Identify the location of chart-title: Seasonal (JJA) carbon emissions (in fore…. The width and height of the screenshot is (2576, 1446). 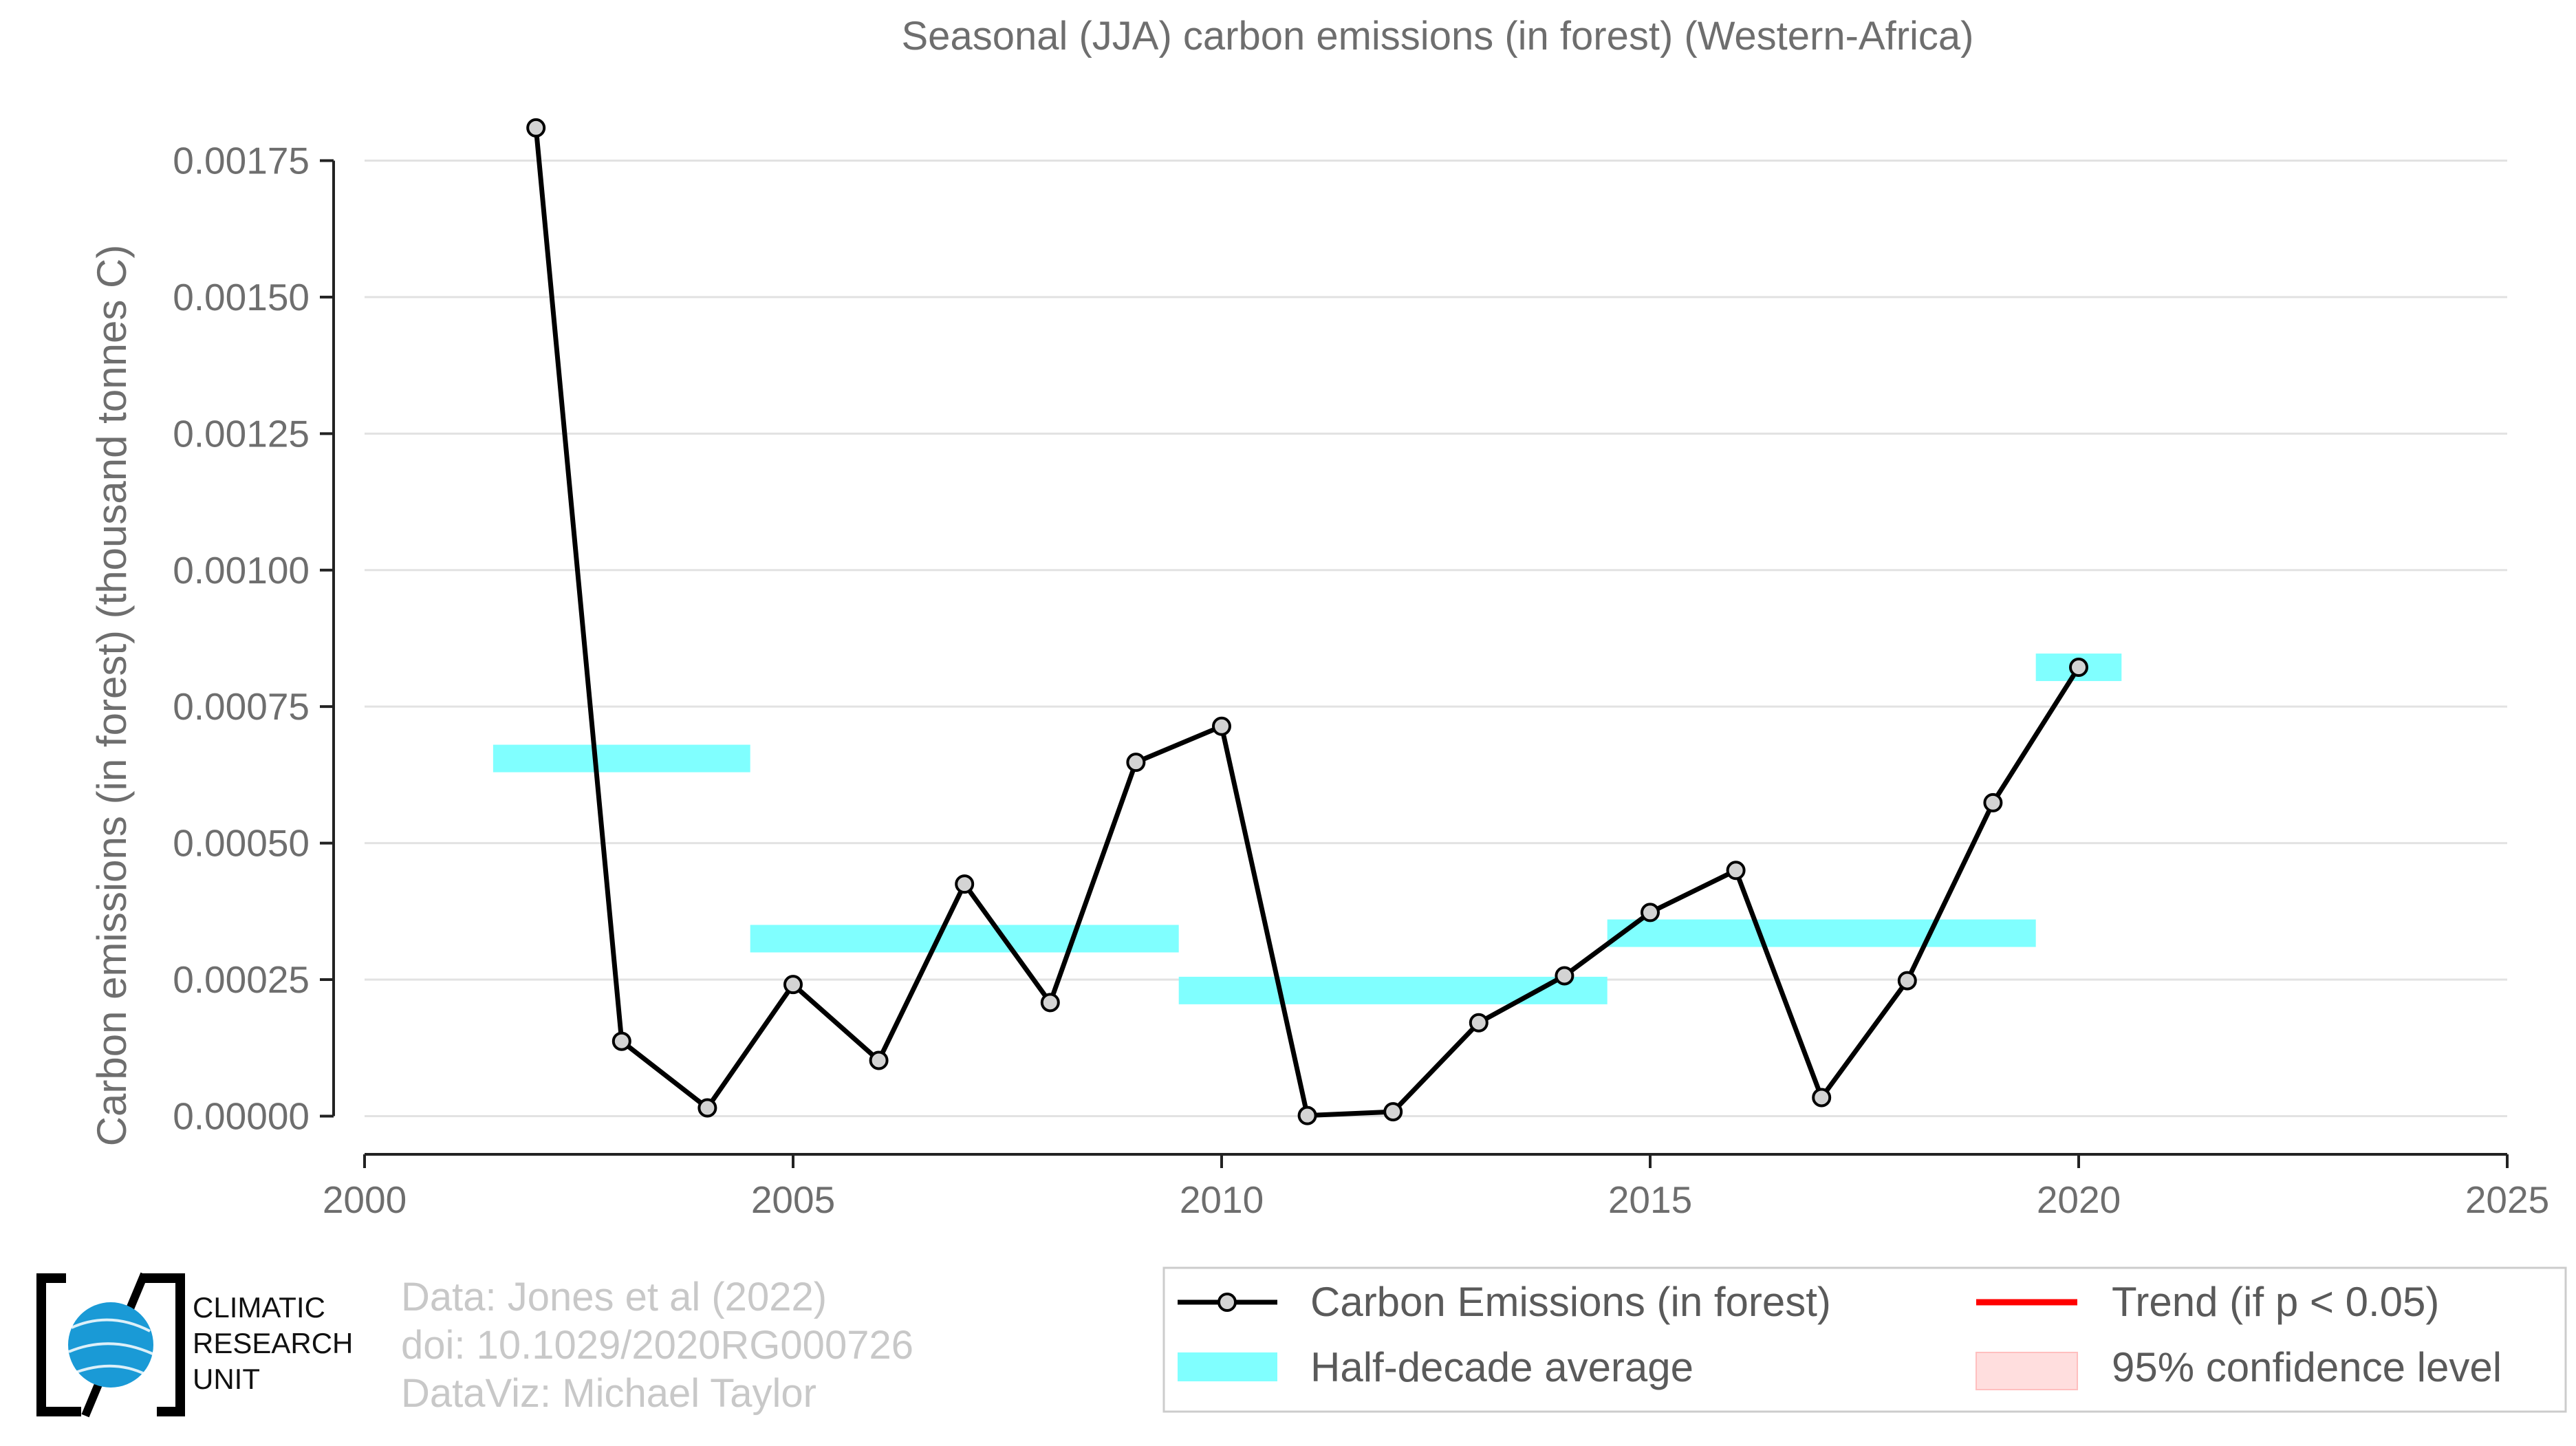
(1438, 36).